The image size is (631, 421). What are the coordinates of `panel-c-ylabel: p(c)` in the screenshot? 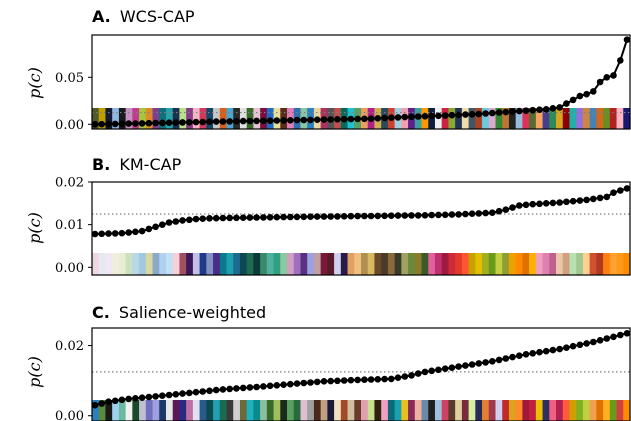 It's located at (34, 372).